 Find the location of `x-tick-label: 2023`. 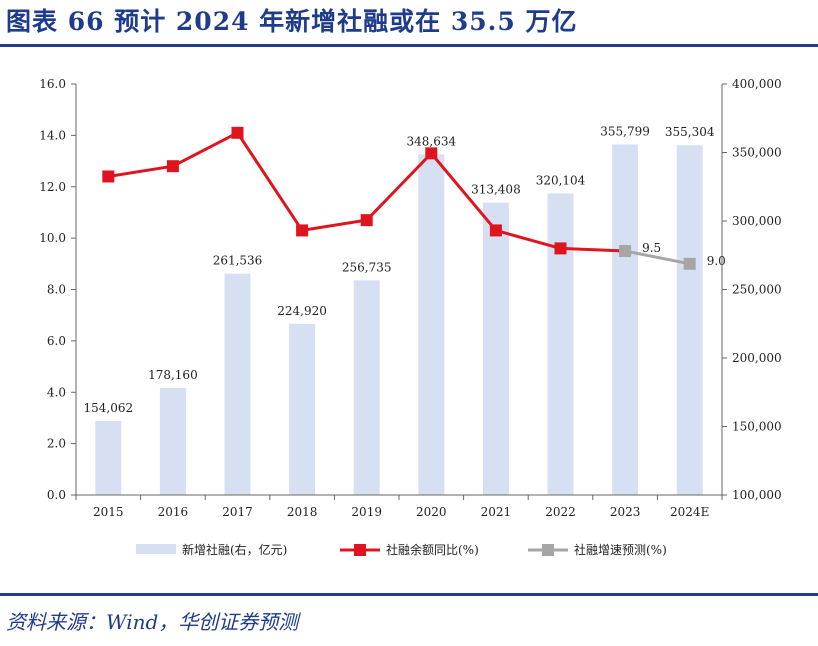

x-tick-label: 2023 is located at coordinates (625, 512).